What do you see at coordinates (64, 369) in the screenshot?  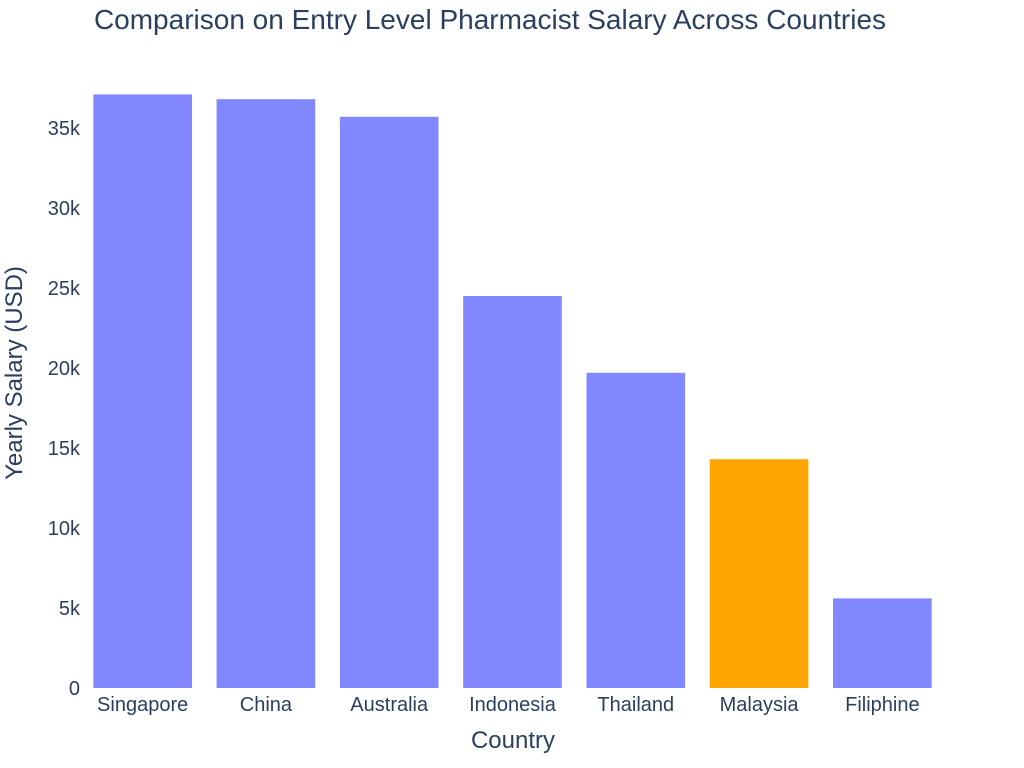 I see `y-tick-label: 20k` at bounding box center [64, 369].